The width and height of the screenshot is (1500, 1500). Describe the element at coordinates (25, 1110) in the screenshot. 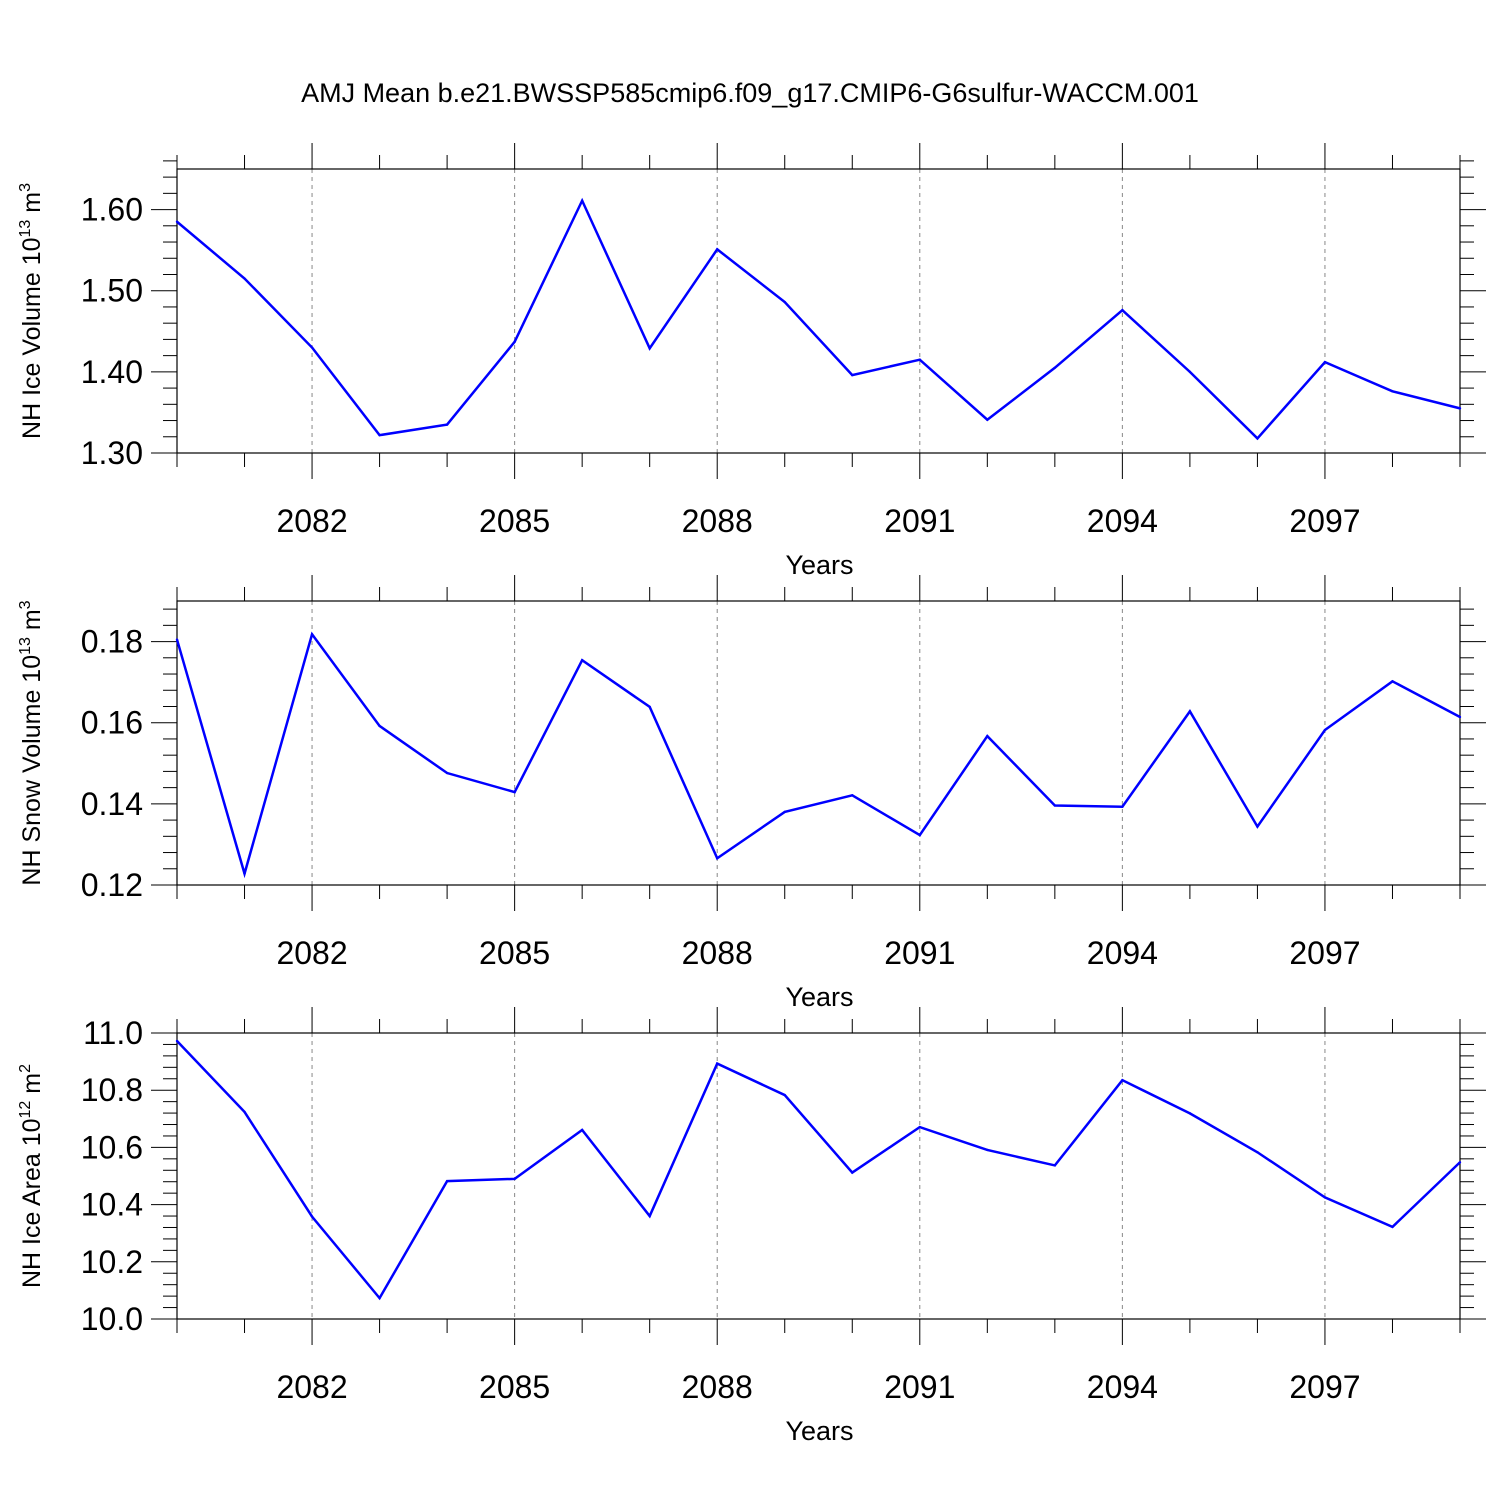

I see `y-axis-label-superscript: 12` at that location.